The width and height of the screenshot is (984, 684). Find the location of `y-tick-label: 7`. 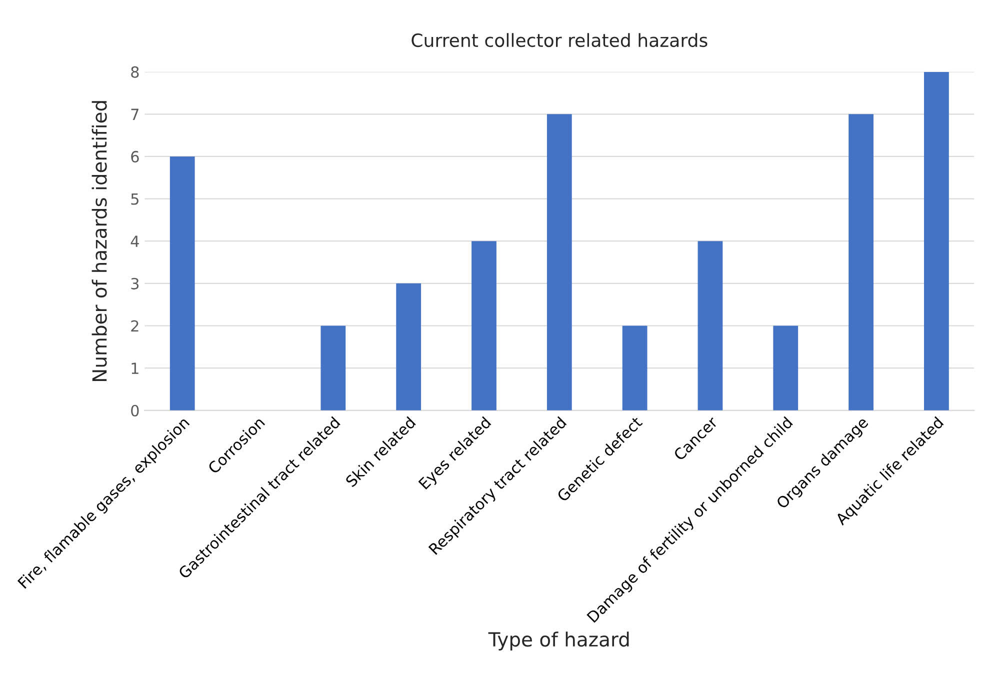

y-tick-label: 7 is located at coordinates (134, 114).